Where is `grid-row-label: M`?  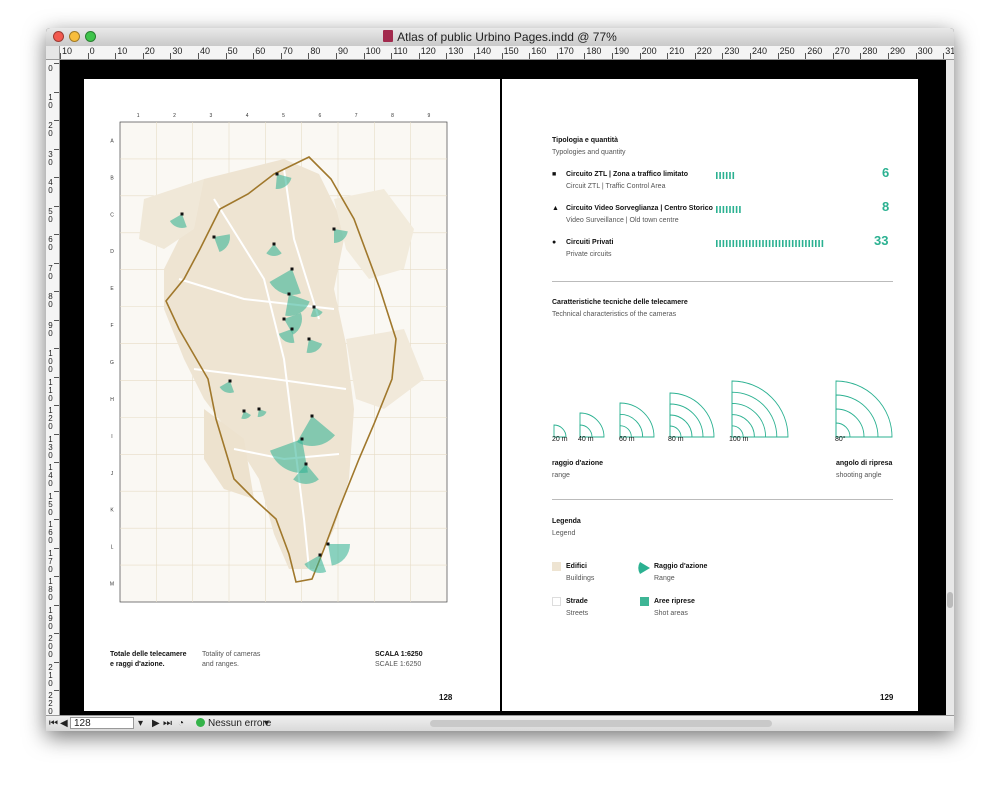 grid-row-label: M is located at coordinates (112, 585).